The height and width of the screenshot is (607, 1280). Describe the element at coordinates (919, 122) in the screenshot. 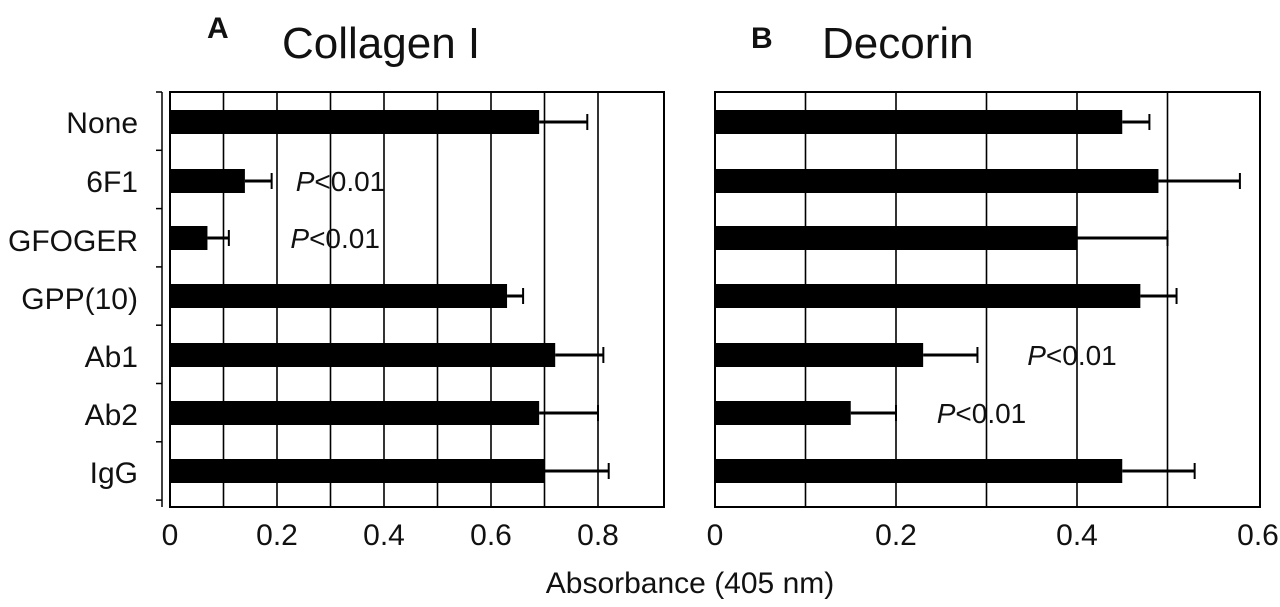

I see `panel-b-bar-none` at that location.